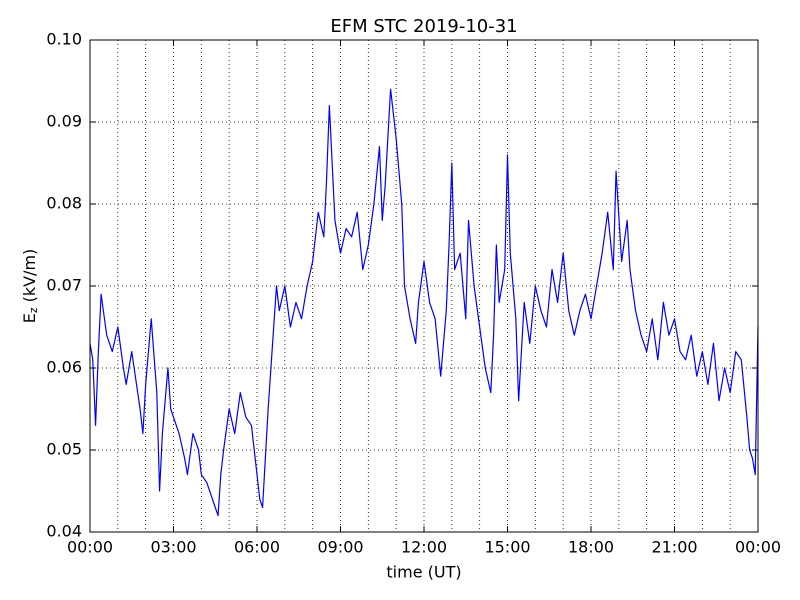  What do you see at coordinates (423, 26) in the screenshot?
I see `chart-title: EFM STC 2019-10-31` at bounding box center [423, 26].